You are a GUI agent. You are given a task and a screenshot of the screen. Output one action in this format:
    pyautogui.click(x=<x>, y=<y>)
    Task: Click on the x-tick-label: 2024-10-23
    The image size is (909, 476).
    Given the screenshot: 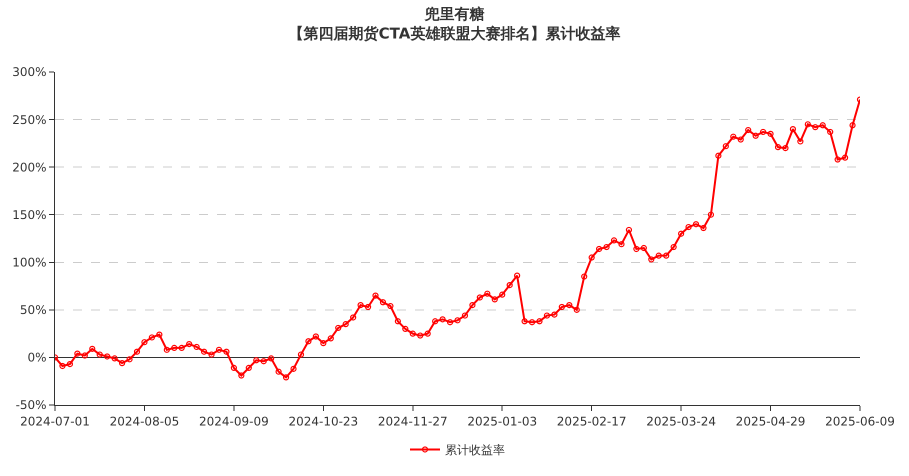 What is the action you would take?
    pyautogui.click(x=323, y=421)
    